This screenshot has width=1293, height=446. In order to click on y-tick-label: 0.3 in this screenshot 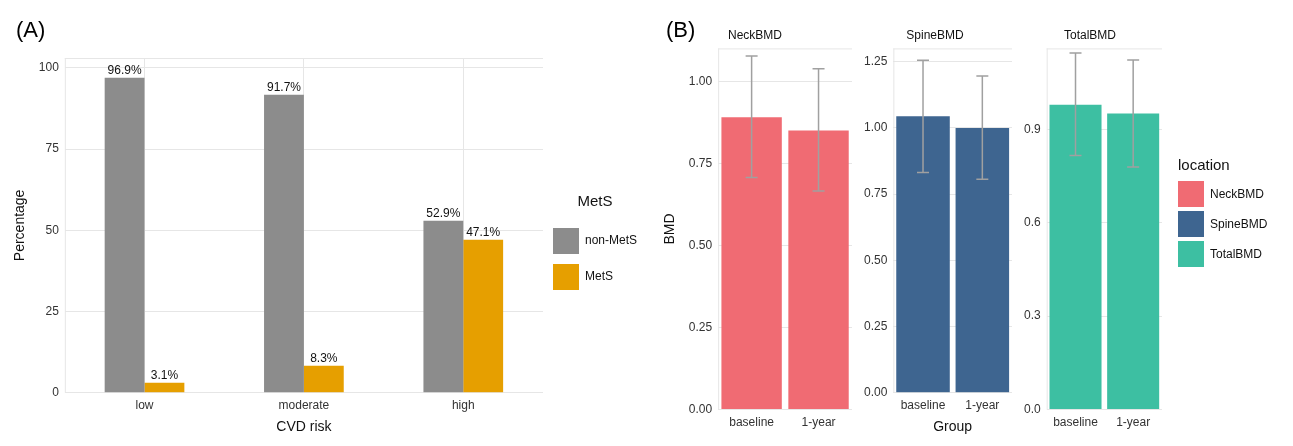, I will do `click(1032, 315)`.